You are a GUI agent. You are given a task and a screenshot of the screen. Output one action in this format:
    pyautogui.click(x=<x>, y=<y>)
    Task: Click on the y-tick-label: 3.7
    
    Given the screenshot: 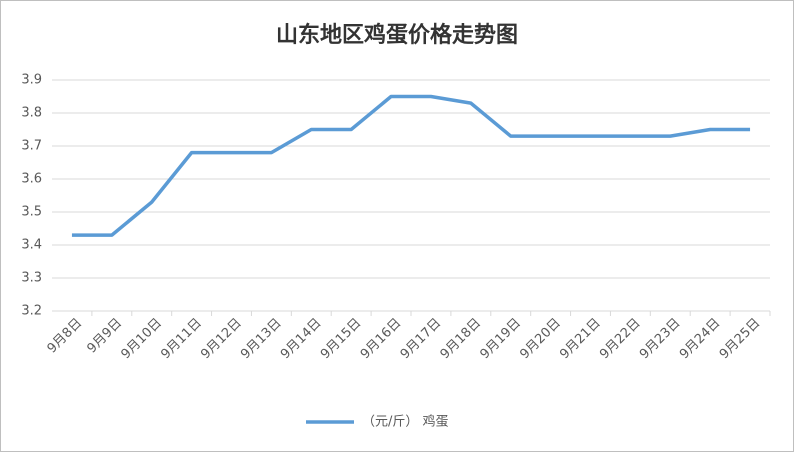 What is the action you would take?
    pyautogui.click(x=31, y=146)
    